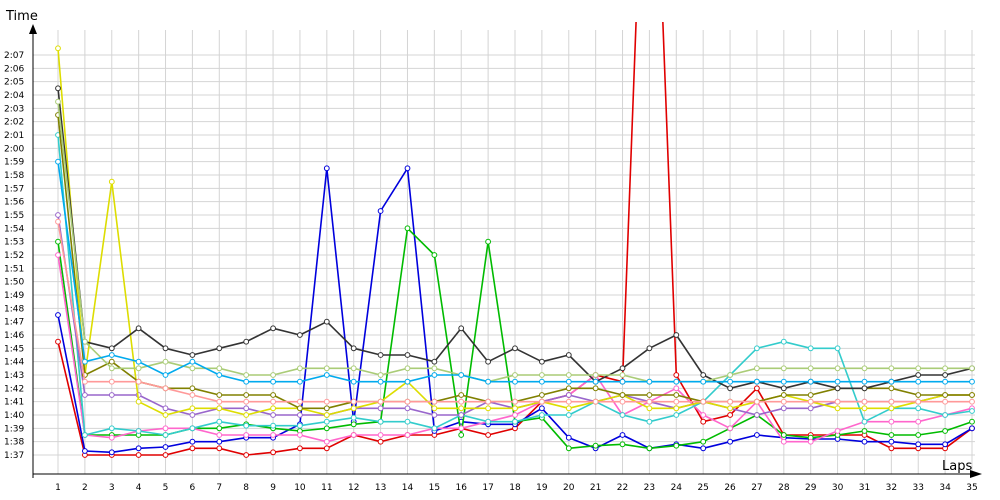 The image size is (1000, 500). Describe the element at coordinates (14, 96) in the screenshot. I see `y-tick-label: 2:04` at that location.